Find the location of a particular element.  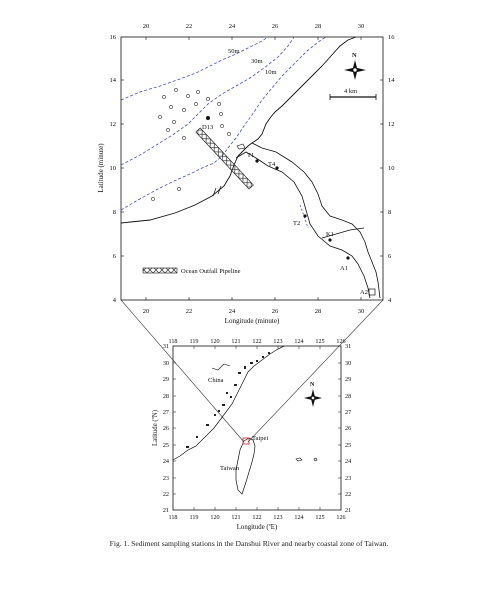

bottom-ytick-left: 29 is located at coordinates (166, 379).